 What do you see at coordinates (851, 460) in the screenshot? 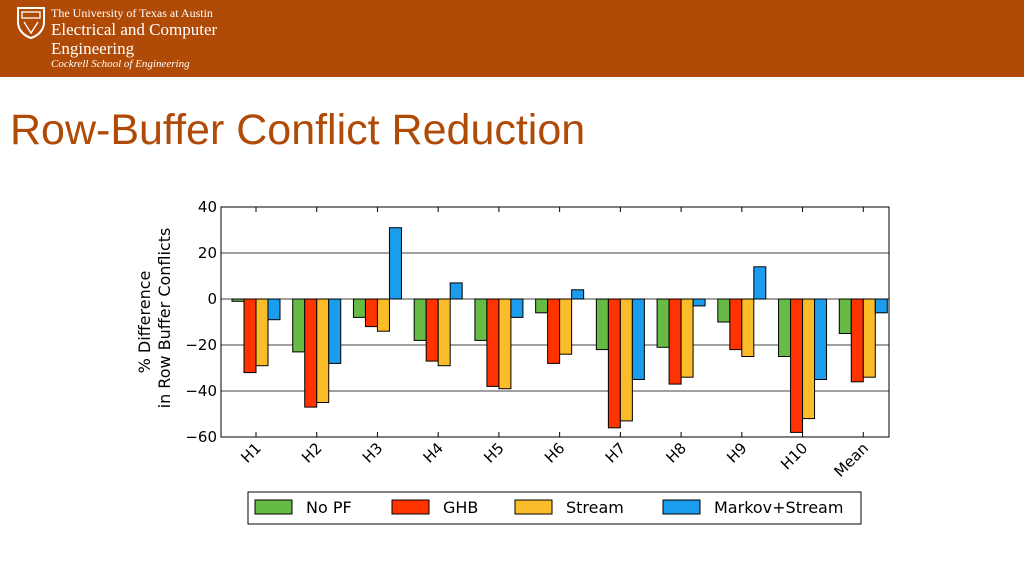
I see `x-tick-label: Mean` at bounding box center [851, 460].